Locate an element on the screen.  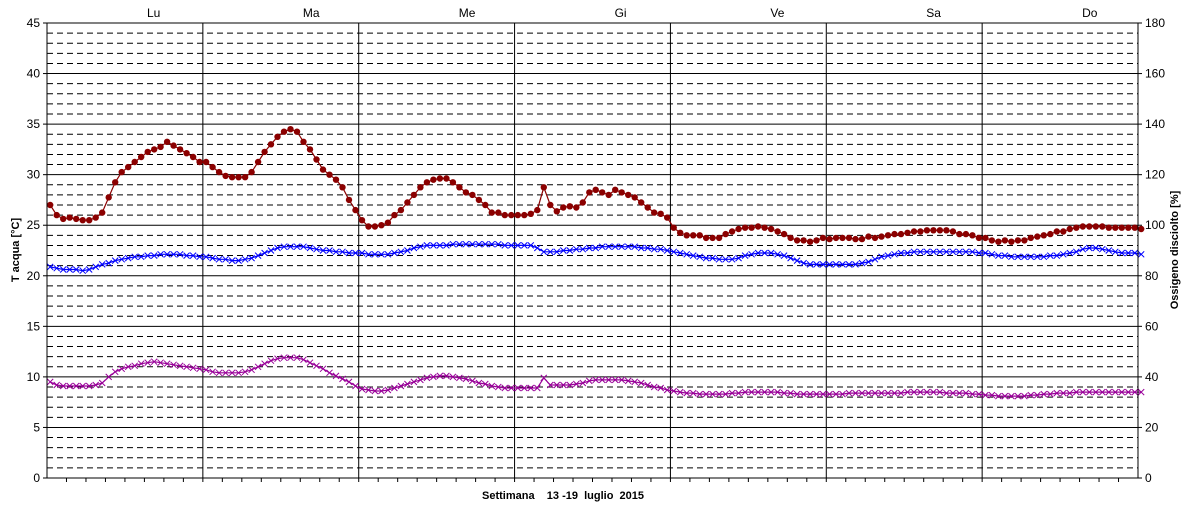
y-axis-right-title: Ossigeno disciolto [%] is located at coordinates (1175, 249).